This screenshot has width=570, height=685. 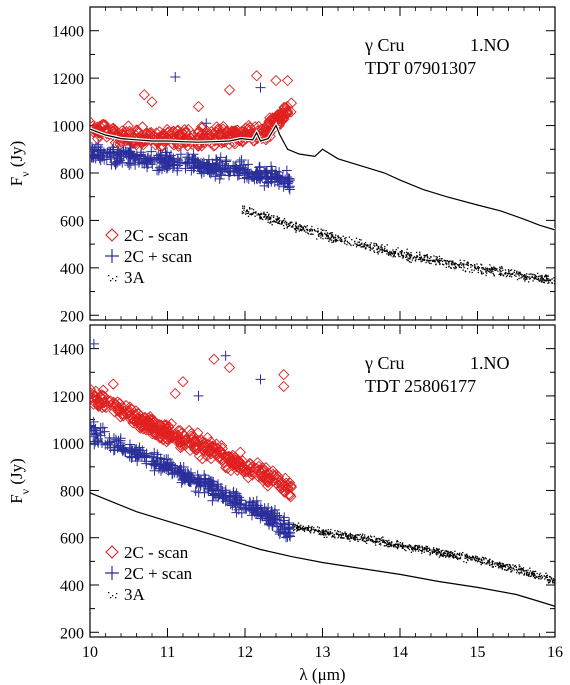 What do you see at coordinates (322, 549) in the screenshot?
I see `model-line` at bounding box center [322, 549].